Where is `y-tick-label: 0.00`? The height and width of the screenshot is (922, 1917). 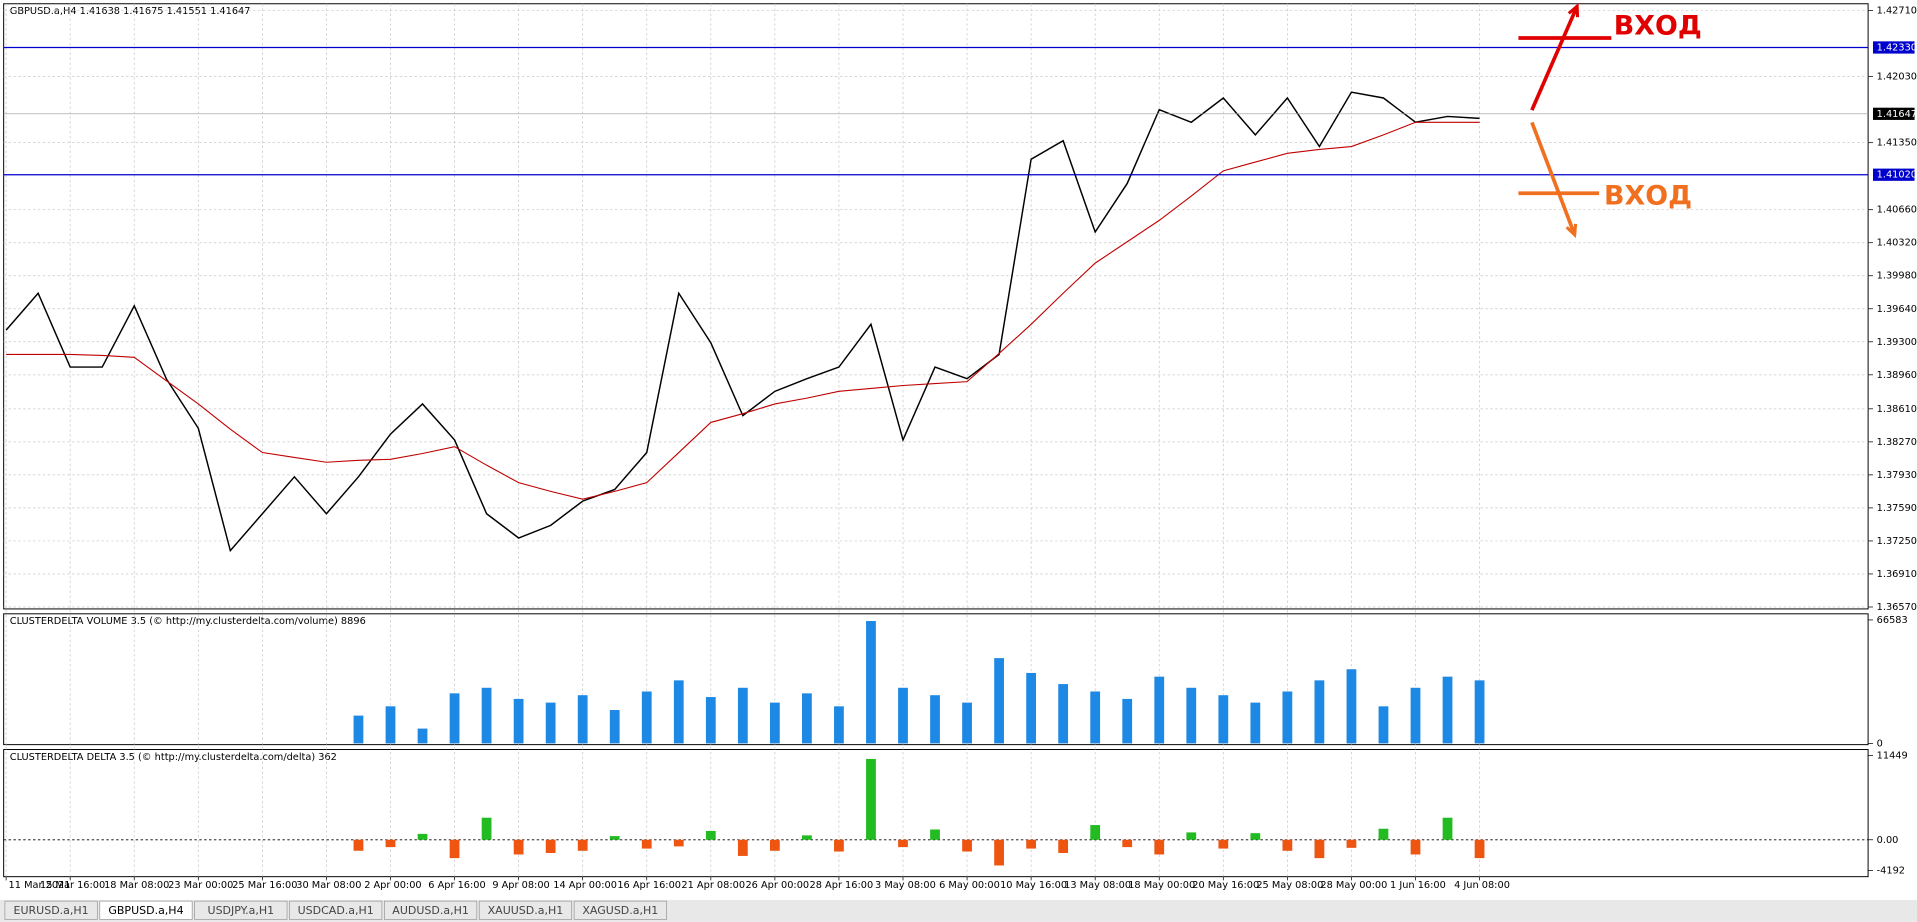 y-tick-label: 0.00 is located at coordinates (1888, 840).